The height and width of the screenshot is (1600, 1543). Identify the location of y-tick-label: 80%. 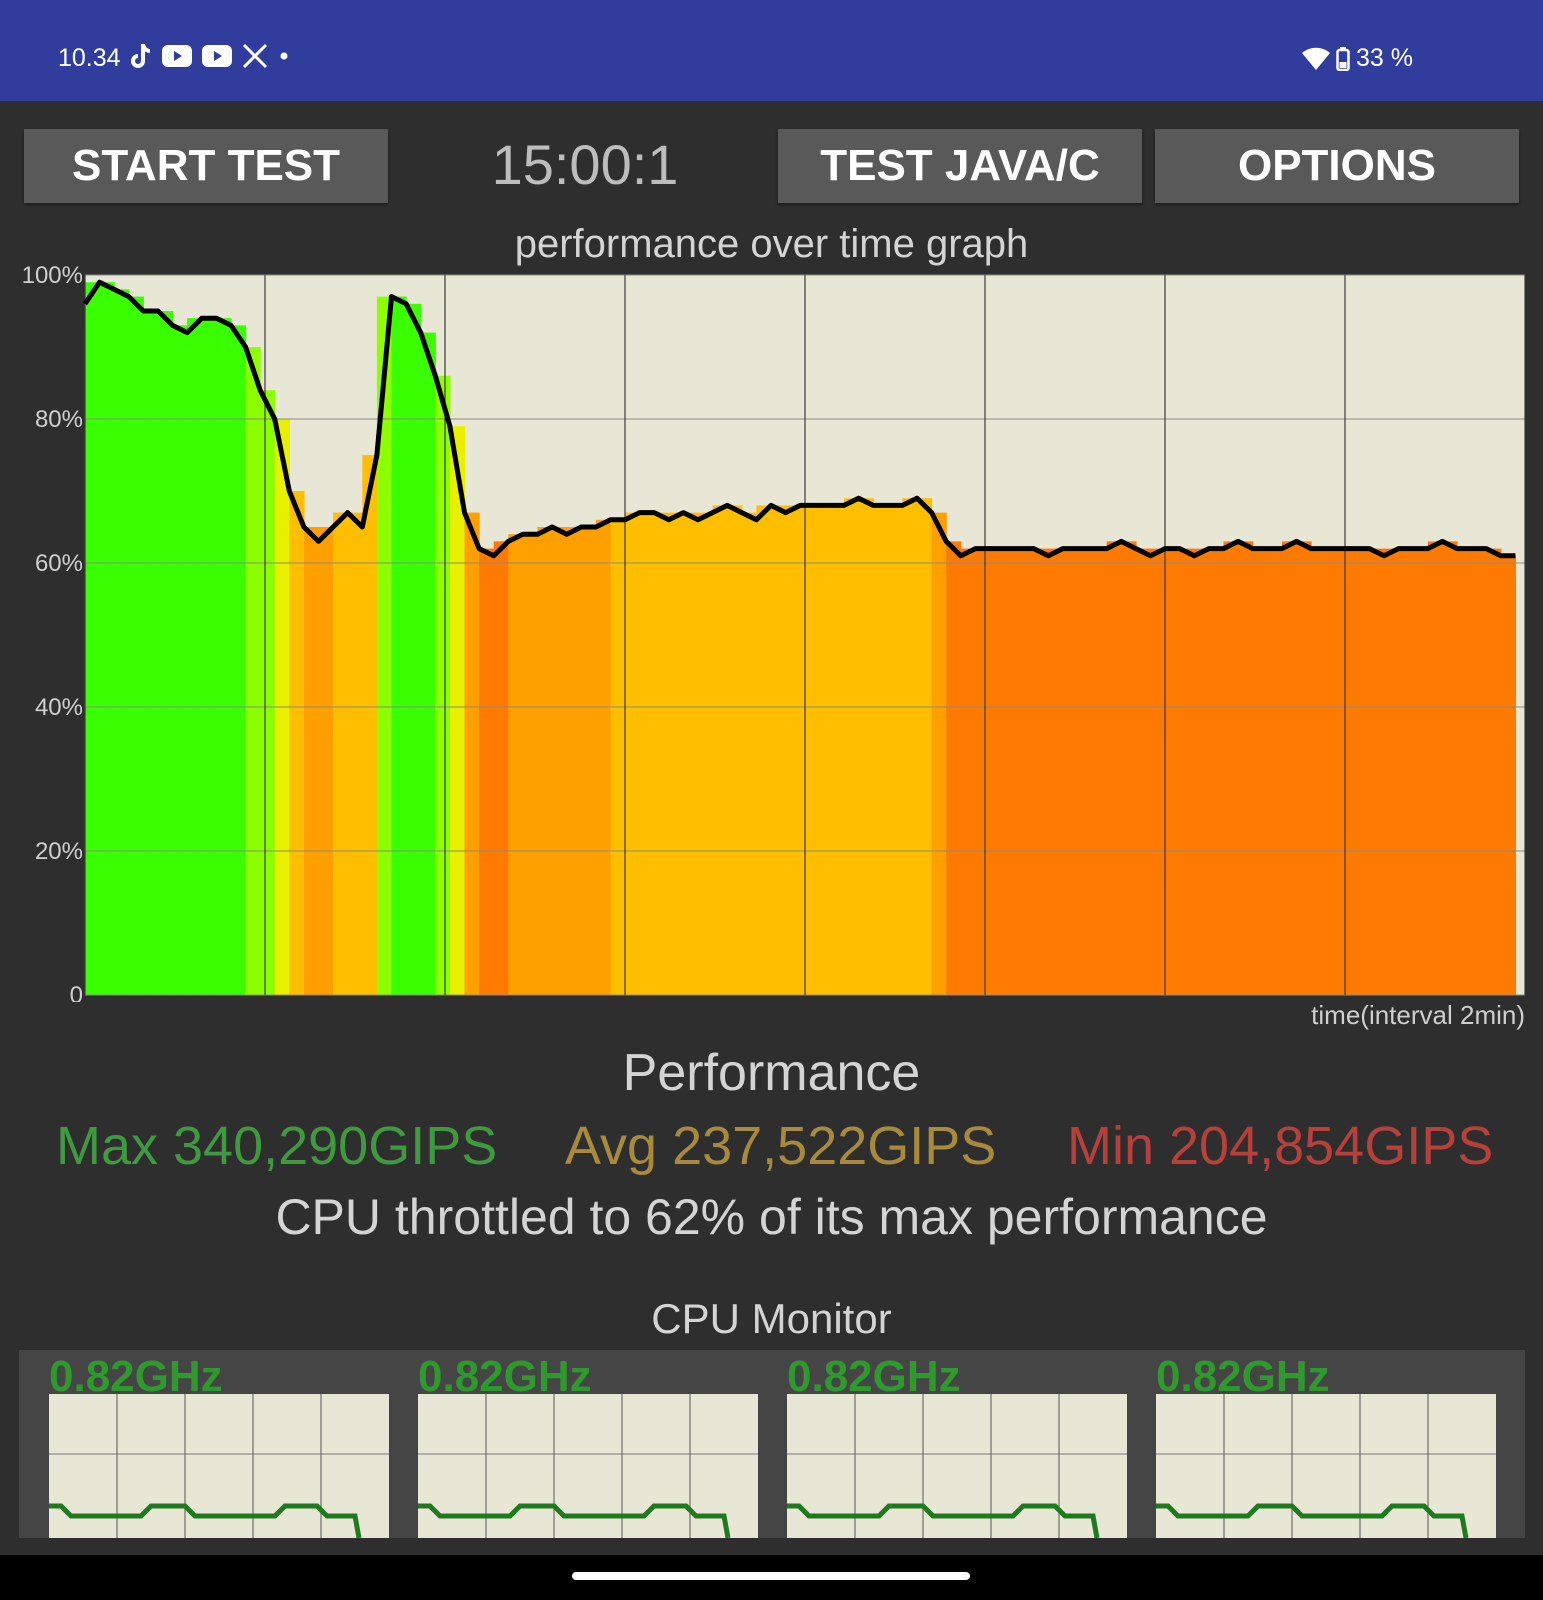
(59, 419).